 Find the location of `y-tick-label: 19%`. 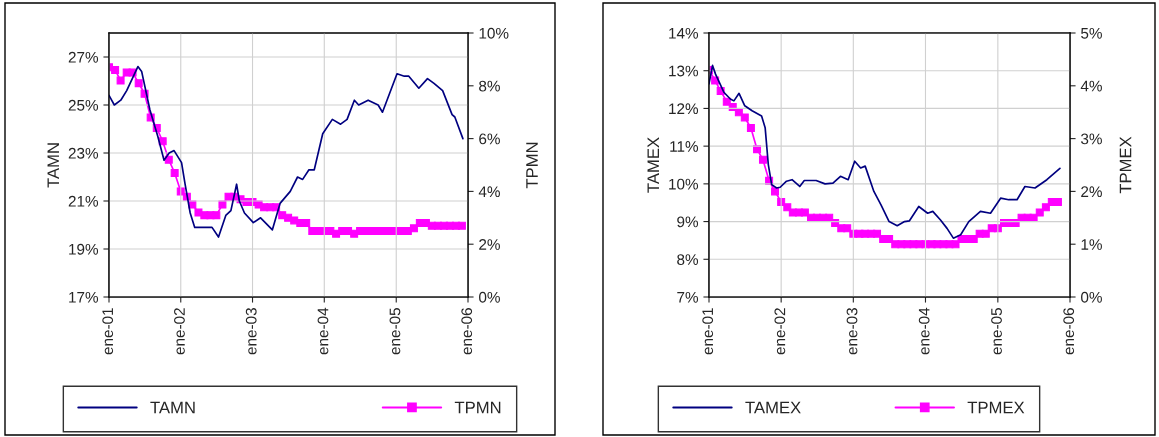

y-tick-label: 19% is located at coordinates (84, 249).